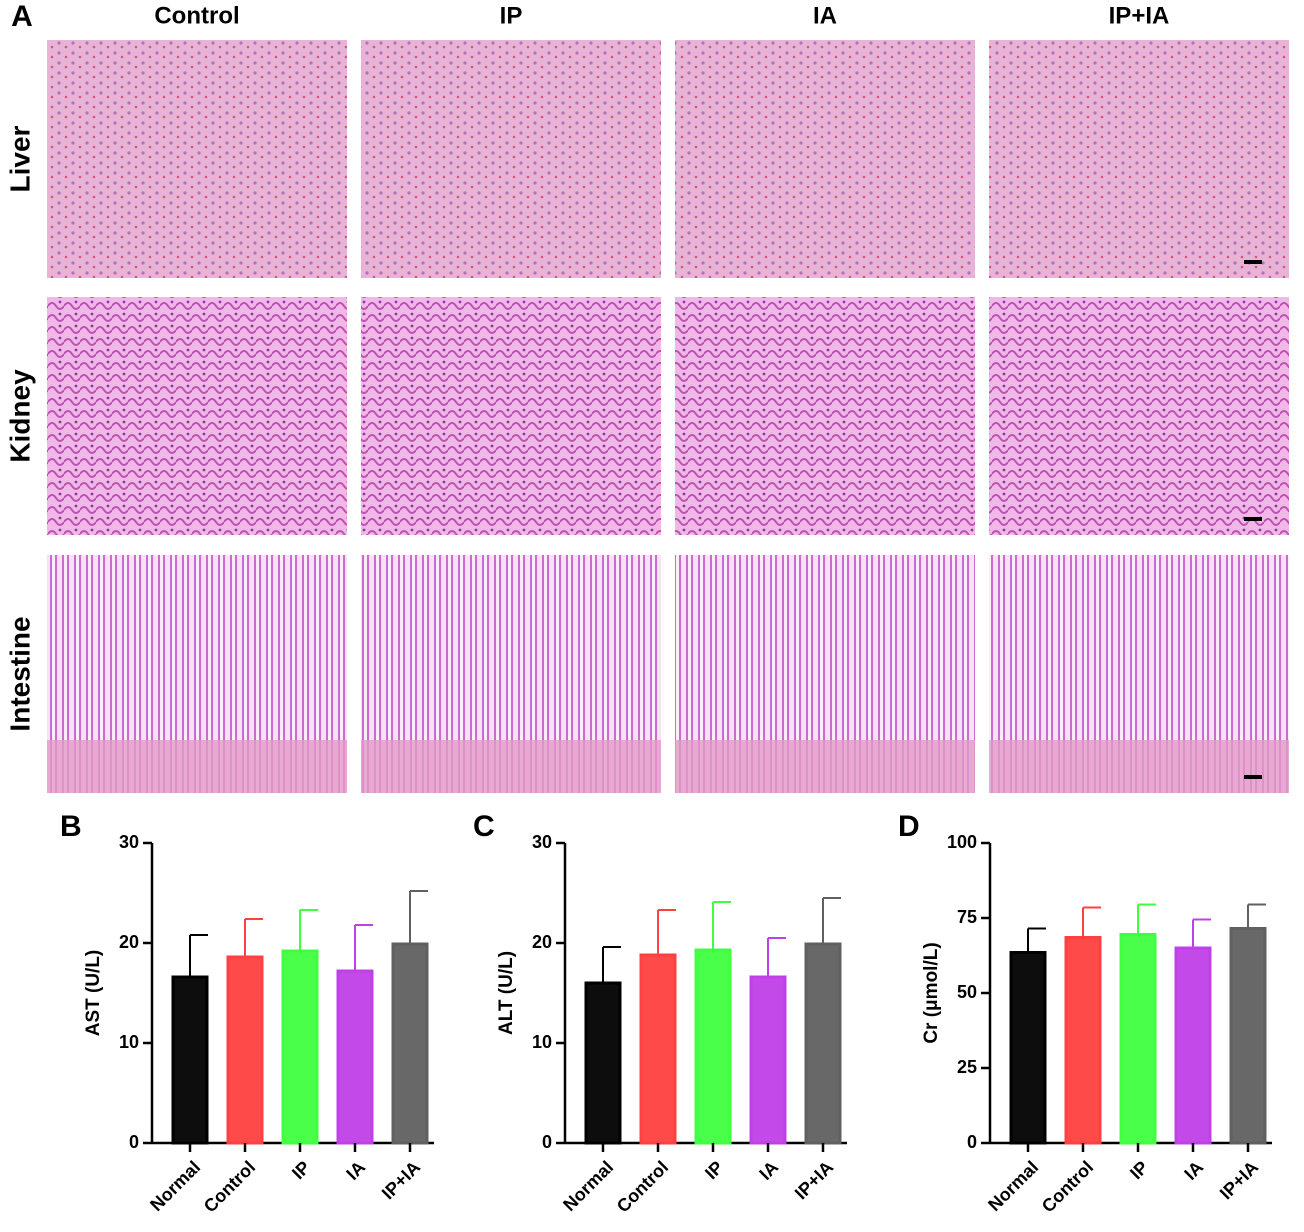  I want to click on y-axis-title: ALT (U/L), so click(506, 993).